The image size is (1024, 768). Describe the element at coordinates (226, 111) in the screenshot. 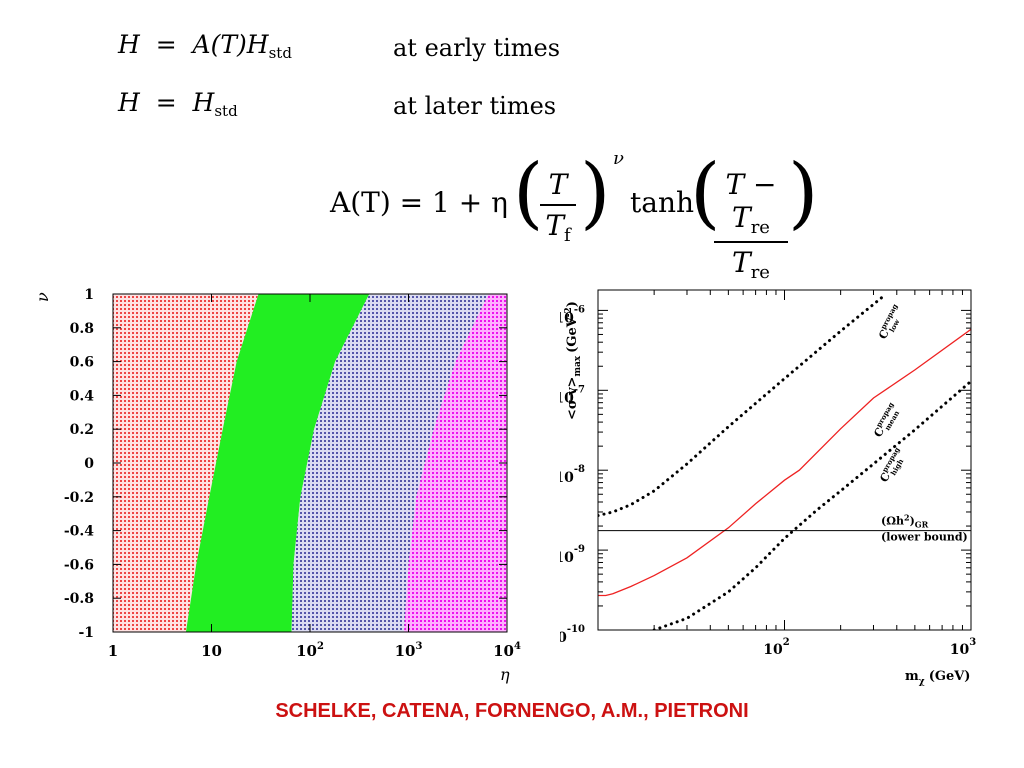

I see `eq2-sub: std` at that location.